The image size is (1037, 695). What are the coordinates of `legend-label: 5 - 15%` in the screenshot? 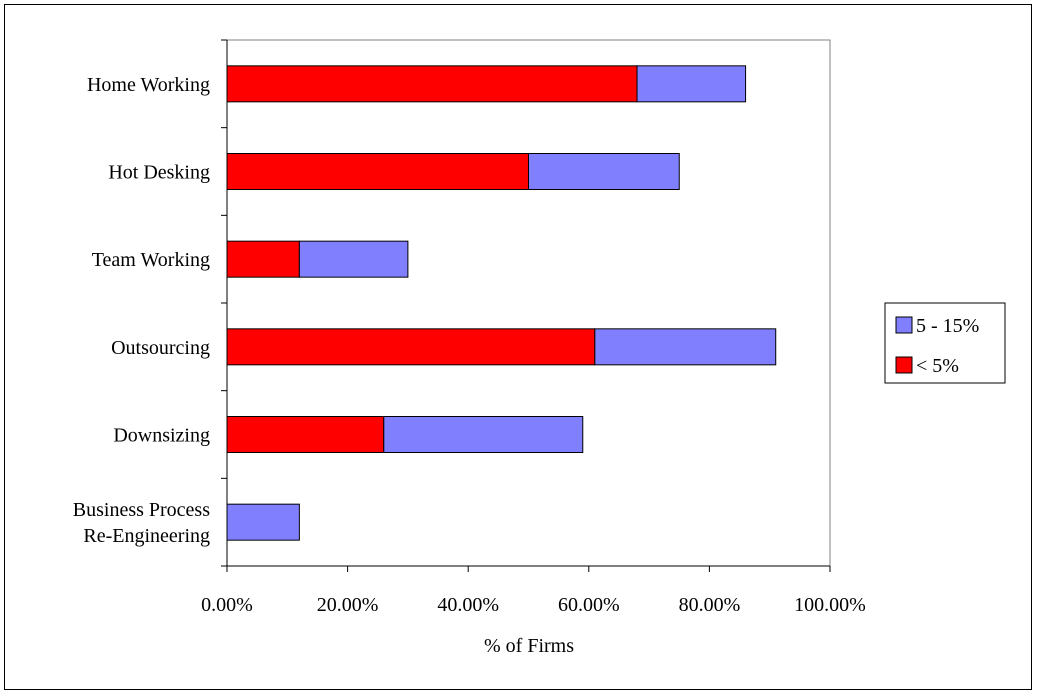 It's located at (947, 326).